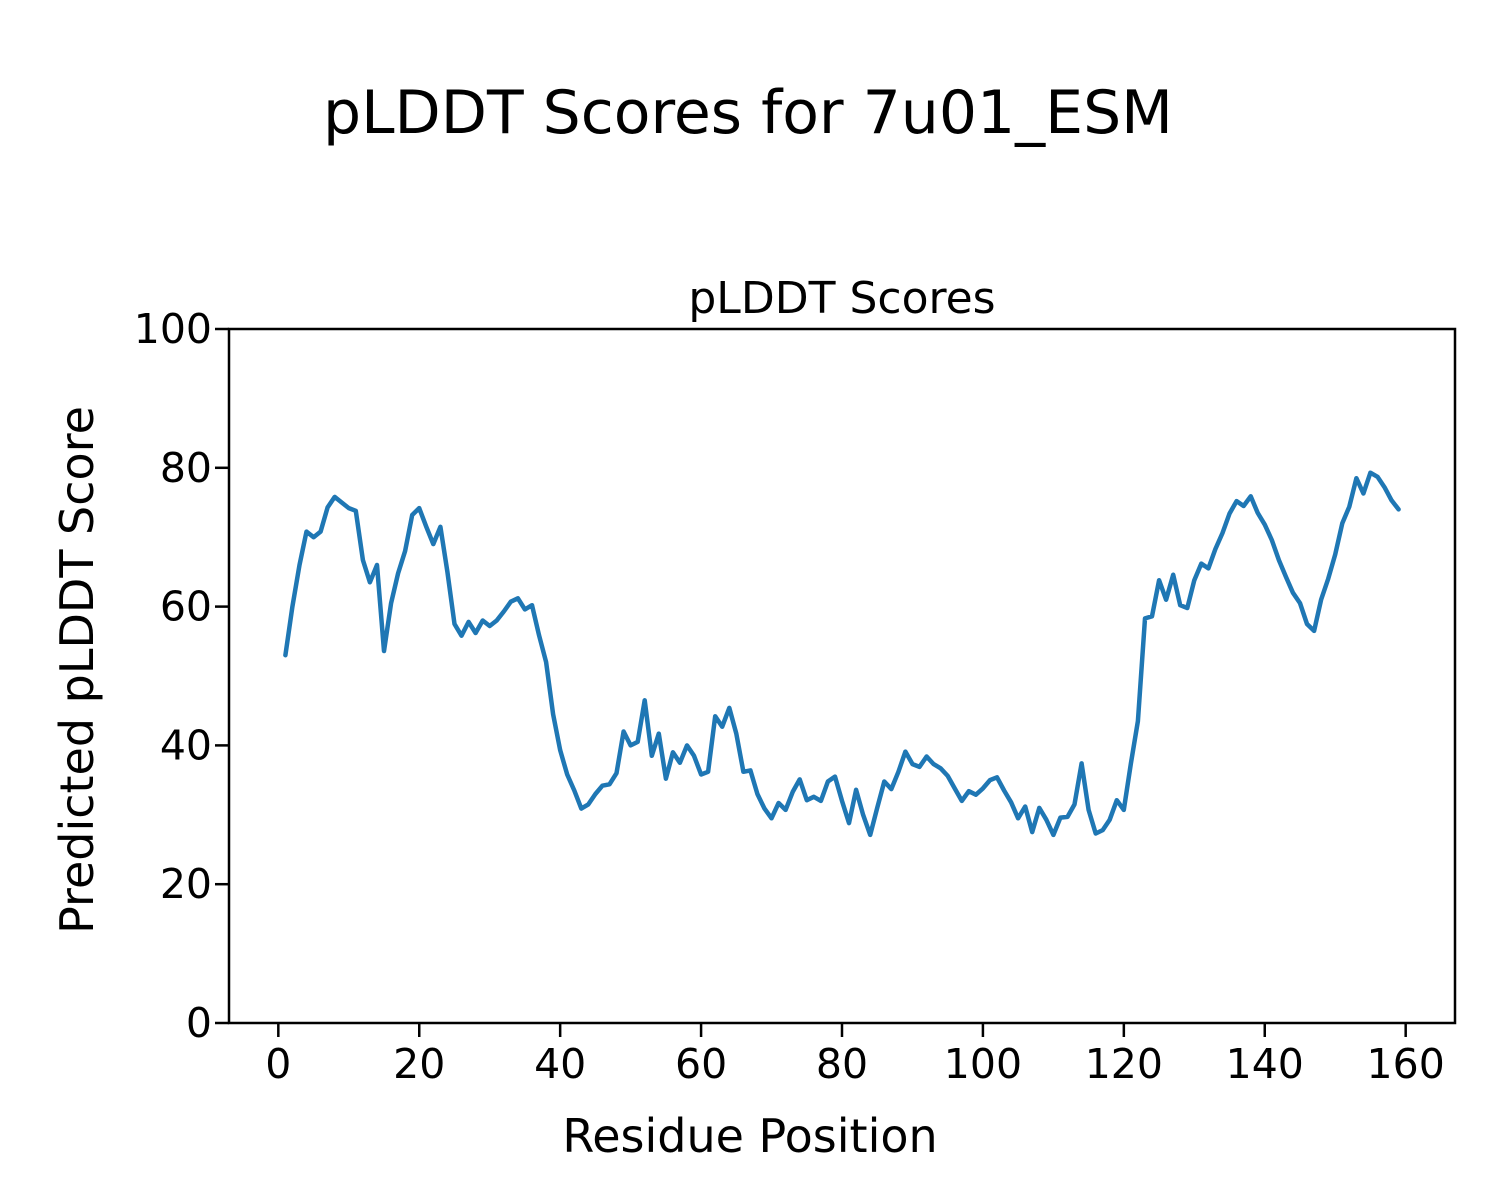 This screenshot has width=1500, height=1200. What do you see at coordinates (186, 884) in the screenshot?
I see `y-tick-label: 20` at bounding box center [186, 884].